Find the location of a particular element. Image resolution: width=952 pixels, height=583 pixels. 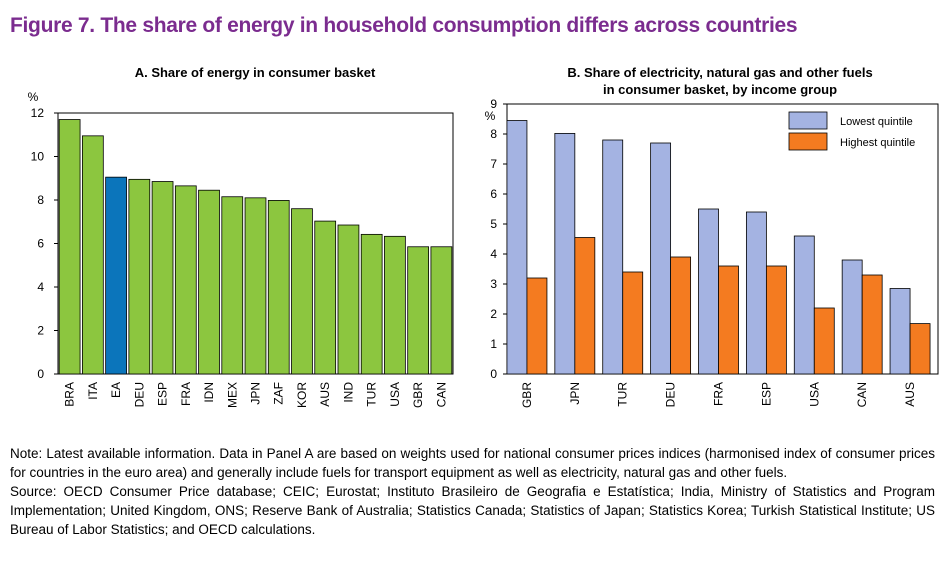

panel-a-bar-ea is located at coordinates (116, 275).